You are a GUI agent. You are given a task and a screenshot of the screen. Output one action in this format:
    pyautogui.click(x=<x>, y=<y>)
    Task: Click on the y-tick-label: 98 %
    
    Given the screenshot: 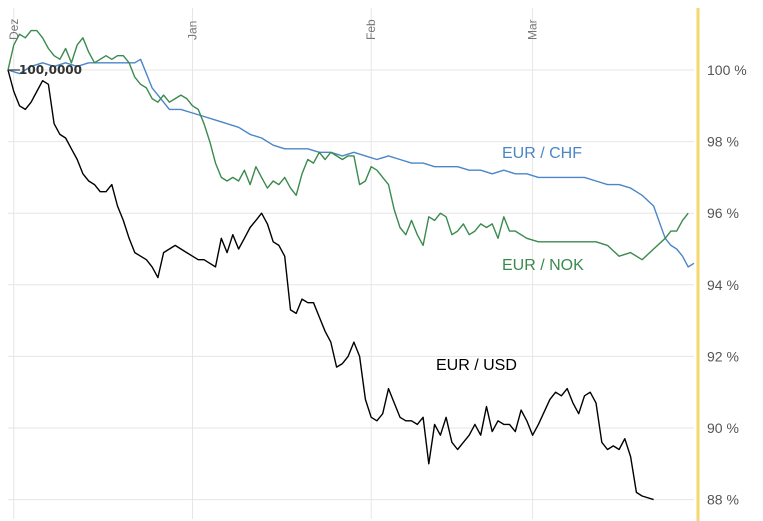 What is the action you would take?
    pyautogui.click(x=723, y=142)
    